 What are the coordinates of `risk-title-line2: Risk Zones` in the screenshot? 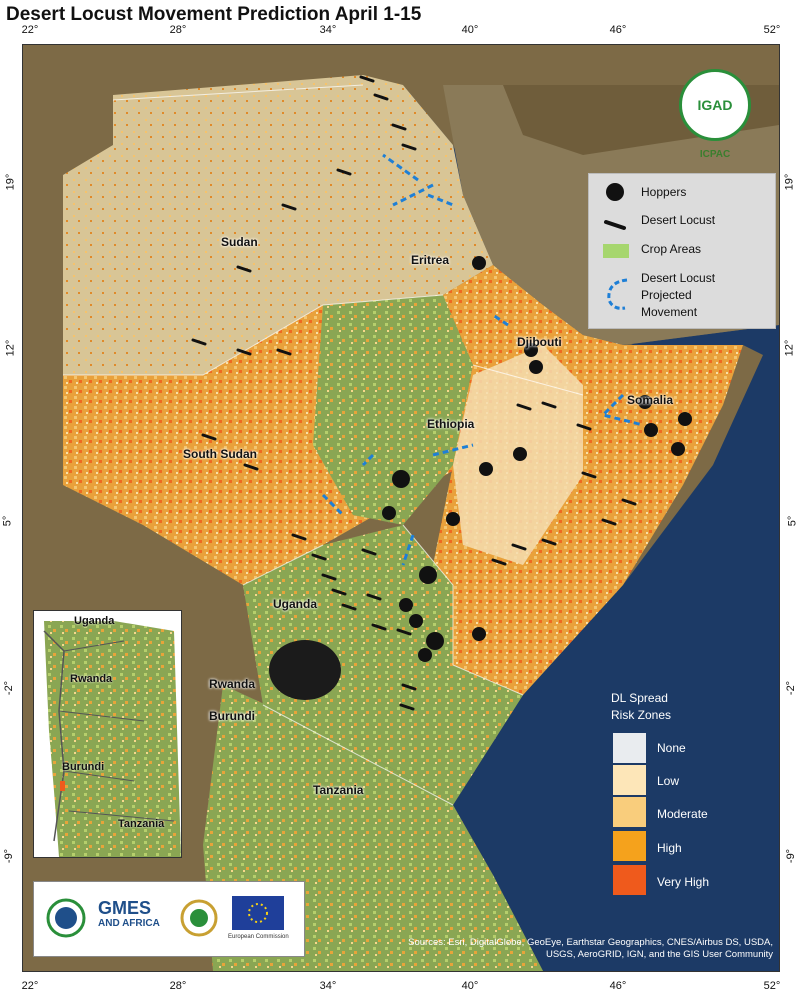 It's located at (641, 715).